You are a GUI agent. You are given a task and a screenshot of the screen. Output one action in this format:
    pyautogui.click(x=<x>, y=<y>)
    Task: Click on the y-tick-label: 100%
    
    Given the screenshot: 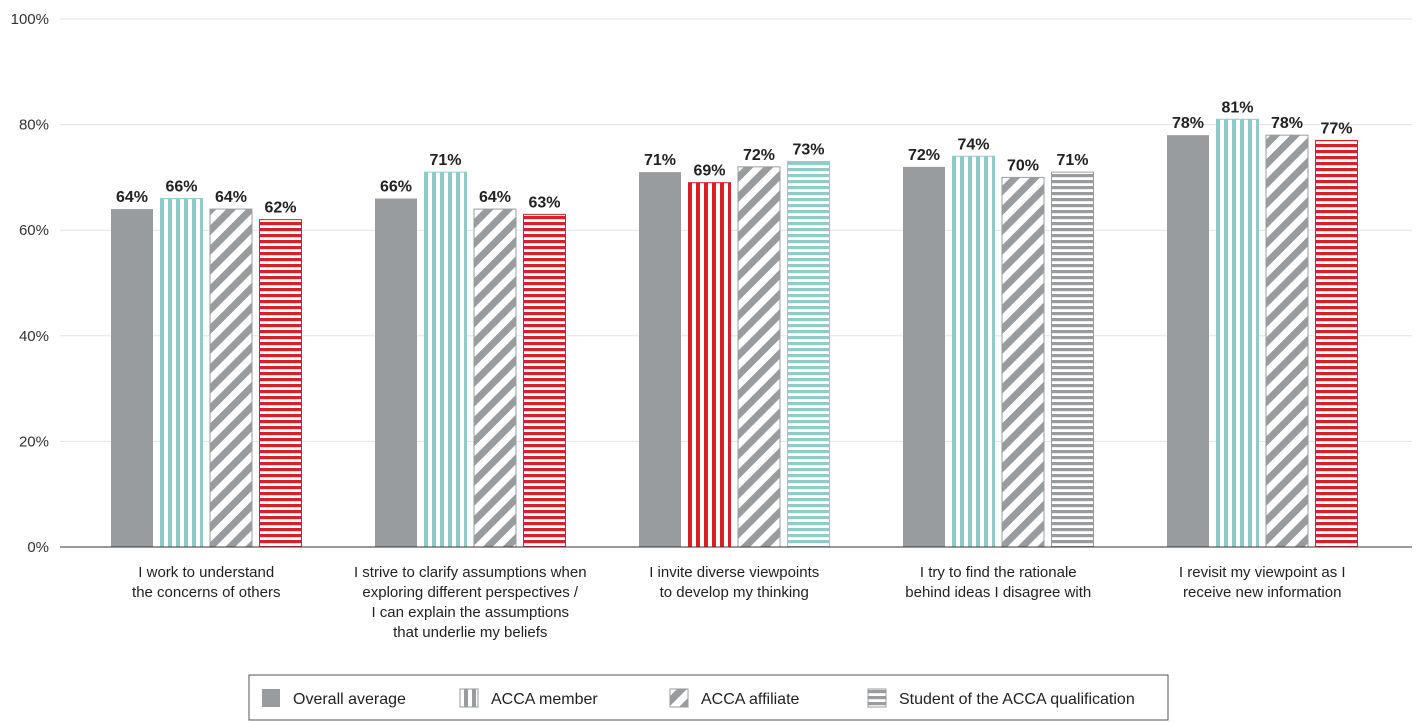 What is the action you would take?
    pyautogui.click(x=30, y=19)
    